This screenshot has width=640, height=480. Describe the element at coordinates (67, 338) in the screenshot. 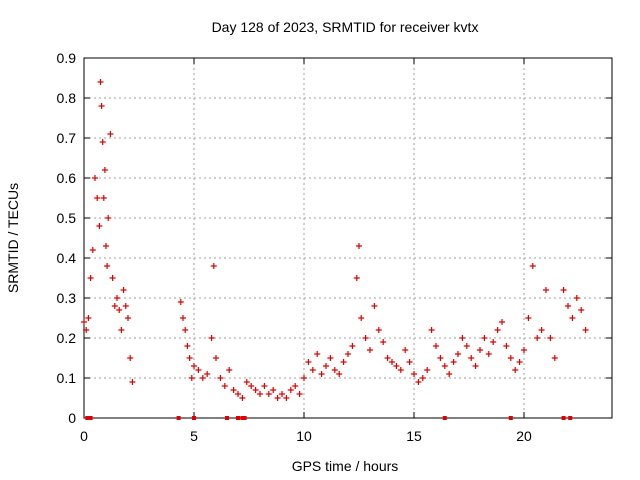

I see `y-tick-label: 0.2` at that location.